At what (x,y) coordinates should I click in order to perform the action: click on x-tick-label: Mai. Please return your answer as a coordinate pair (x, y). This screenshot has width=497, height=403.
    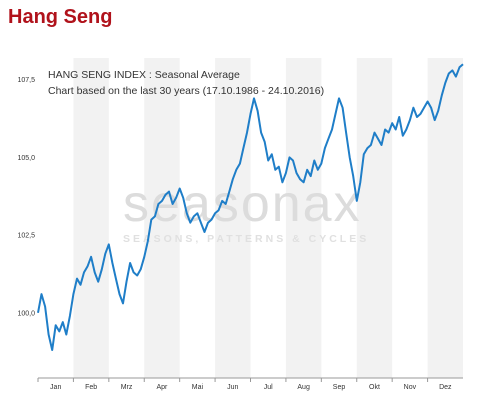
    Looking at the image, I should click on (198, 387).